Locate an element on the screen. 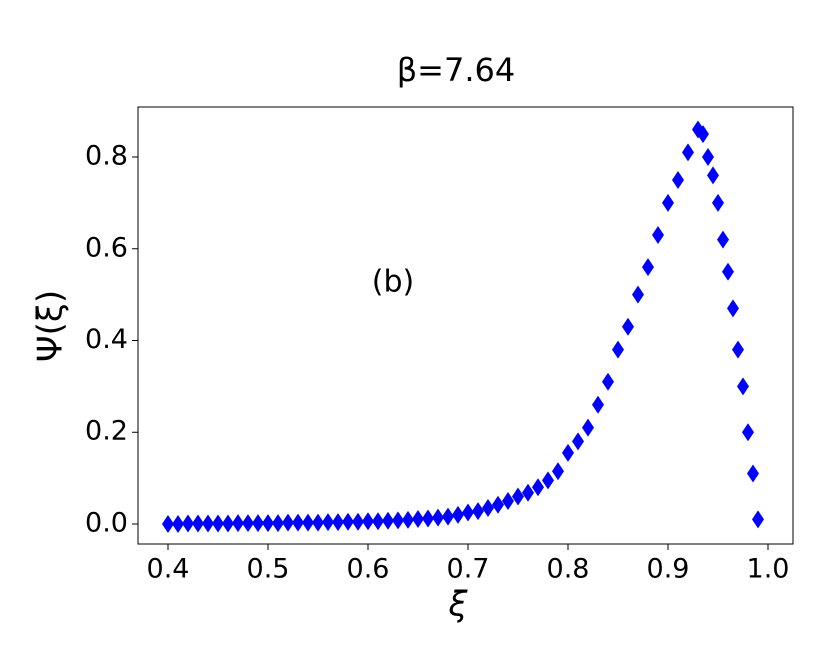 Image resolution: width=830 pixels, height=668 pixels. annotation: (b) is located at coordinates (393, 282).